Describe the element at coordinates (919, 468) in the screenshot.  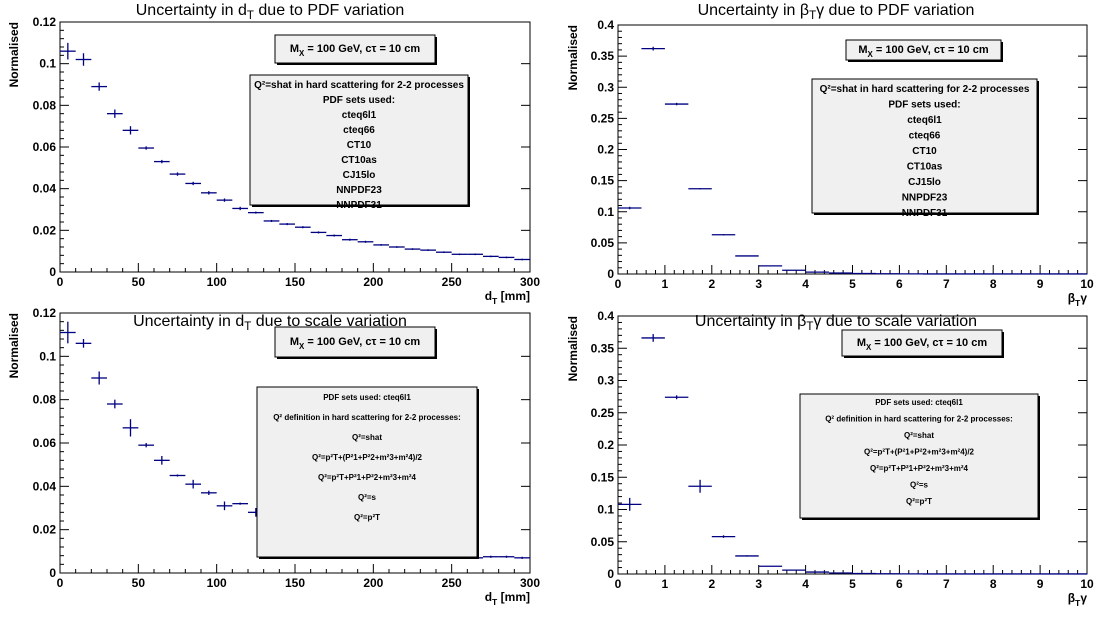
I see `legend-line: Q²=p²T+P²1+P²2+m²3+m²4` at that location.